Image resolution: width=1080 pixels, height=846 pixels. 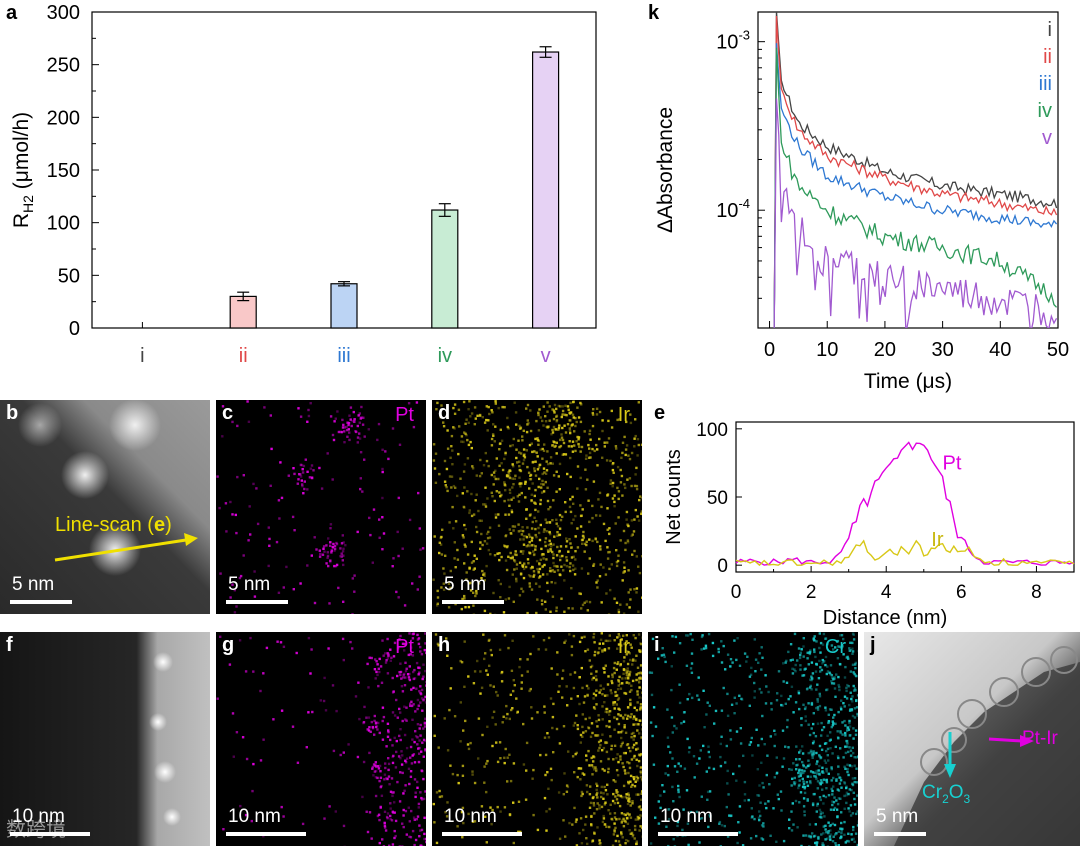 What do you see at coordinates (63, 66) in the screenshot?
I see `y-tick-label: 250` at bounding box center [63, 66].